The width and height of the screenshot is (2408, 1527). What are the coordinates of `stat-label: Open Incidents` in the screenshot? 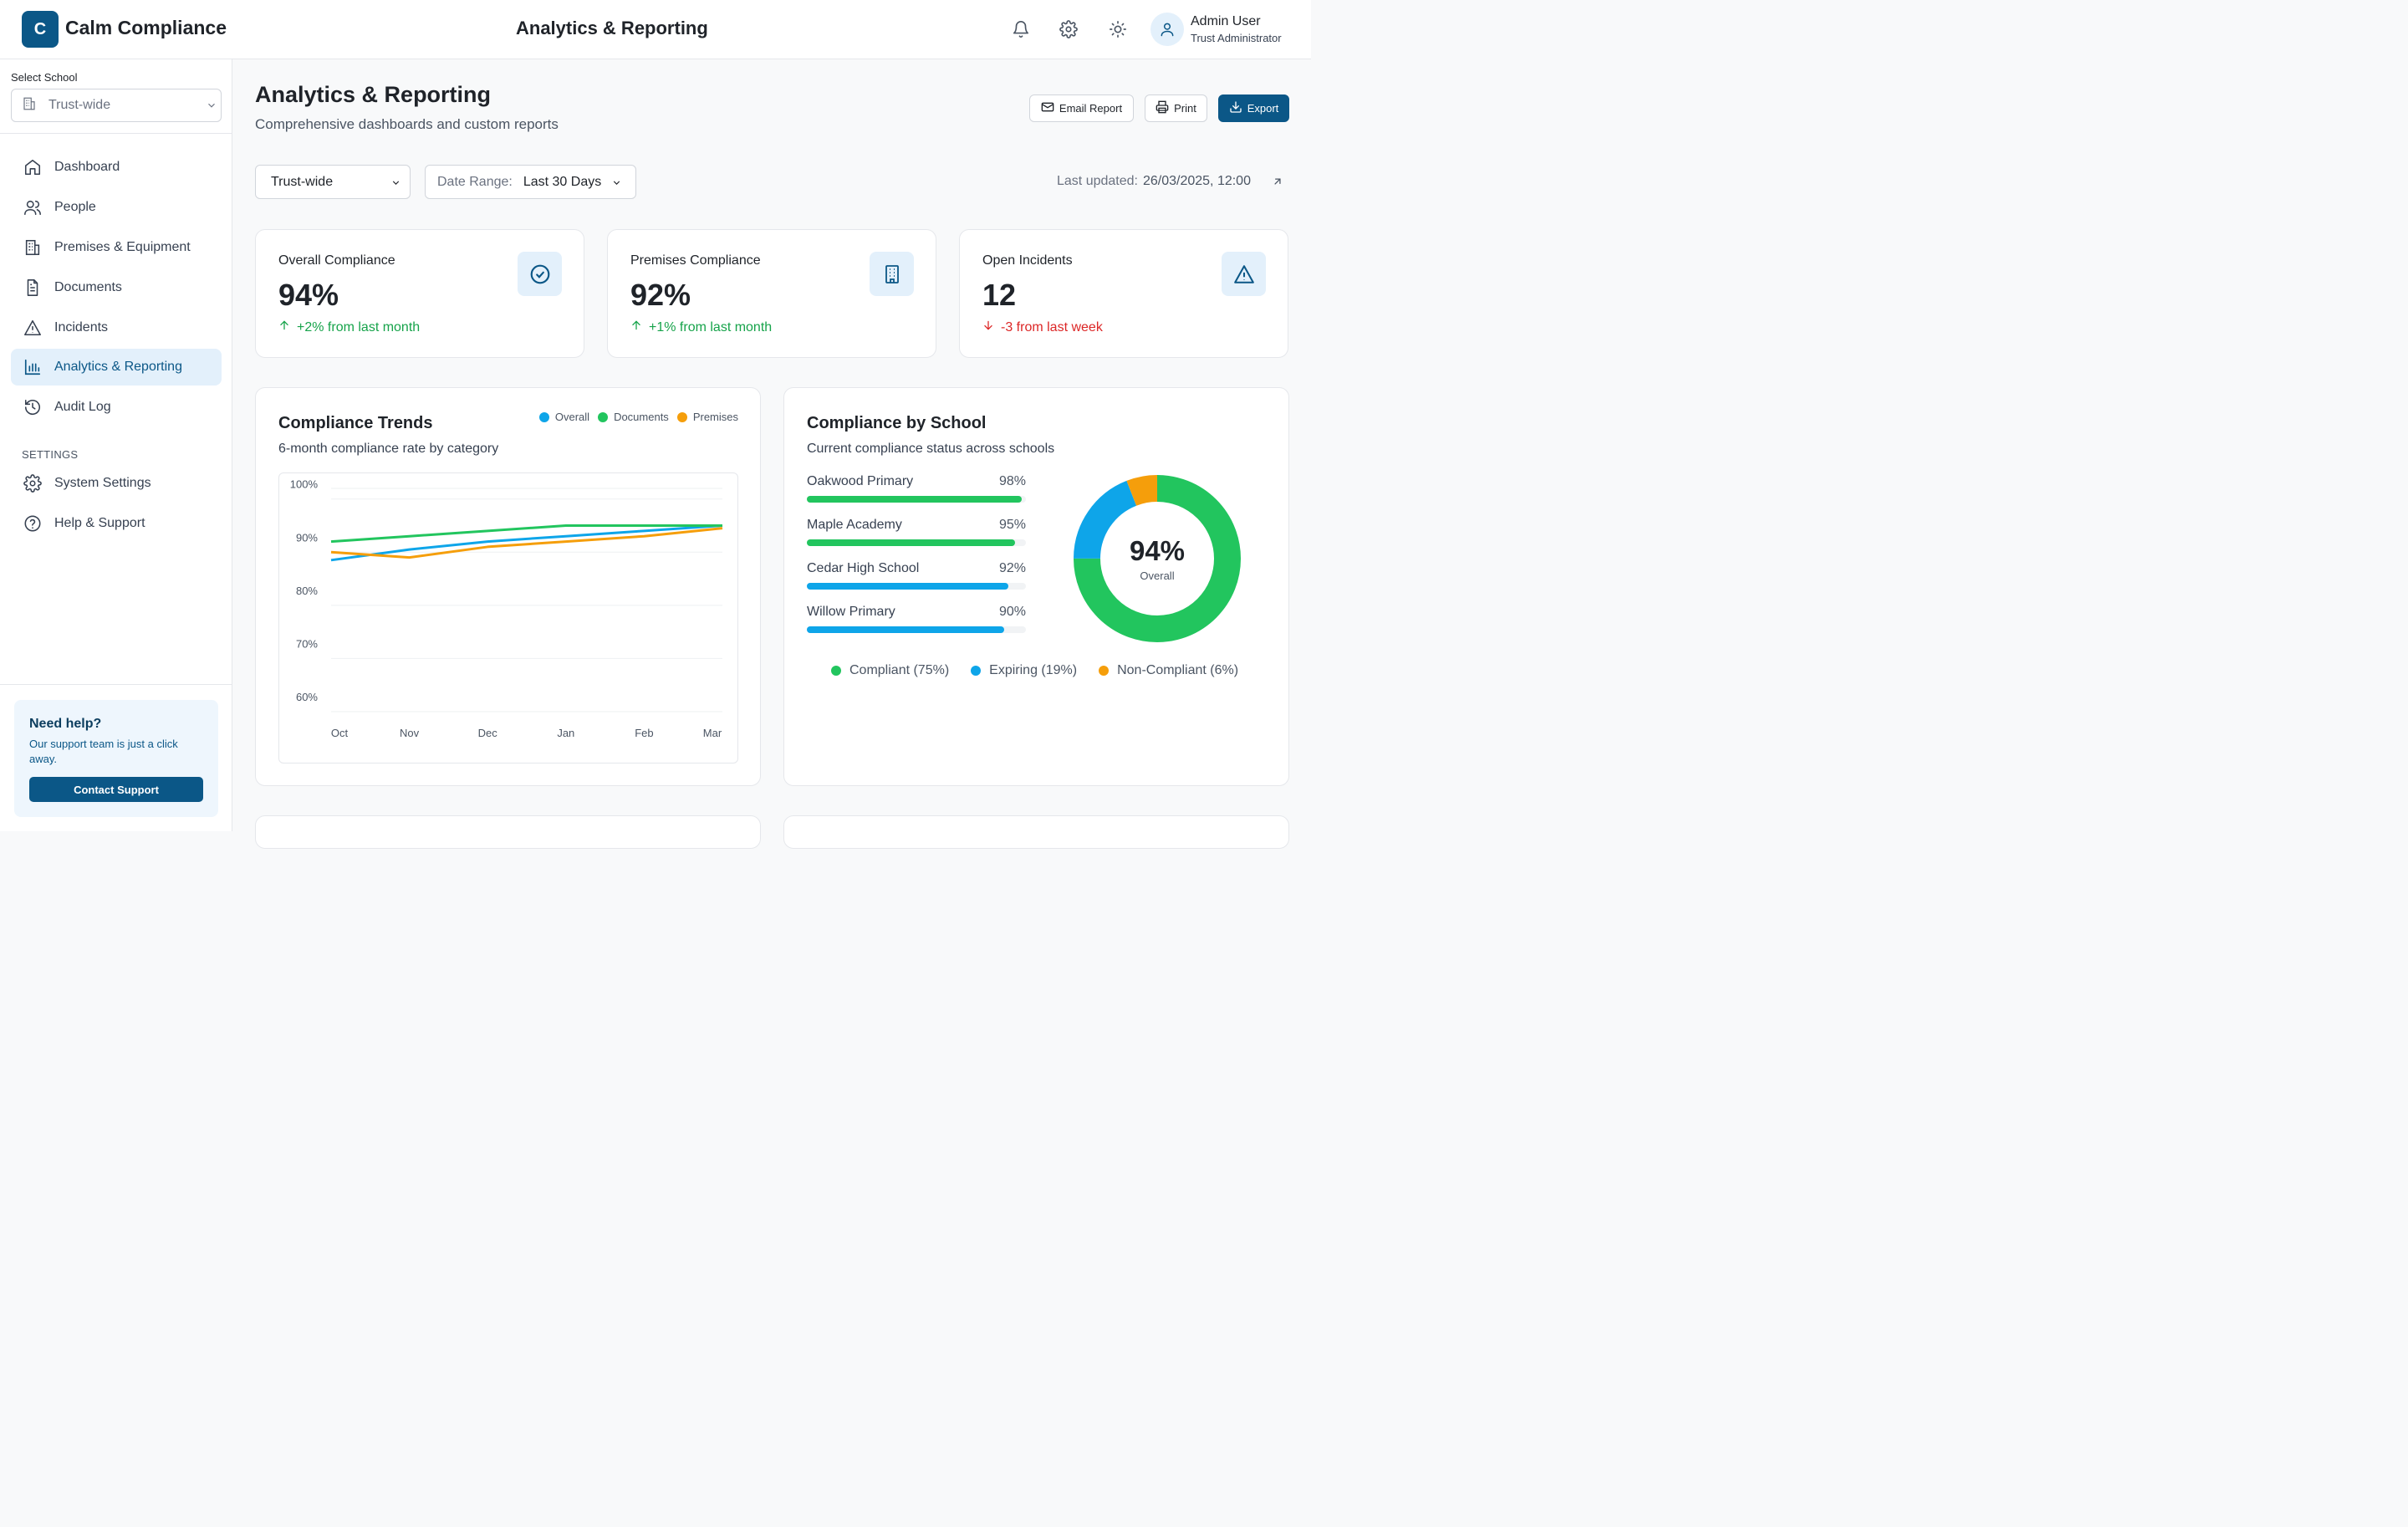 It's located at (1027, 260).